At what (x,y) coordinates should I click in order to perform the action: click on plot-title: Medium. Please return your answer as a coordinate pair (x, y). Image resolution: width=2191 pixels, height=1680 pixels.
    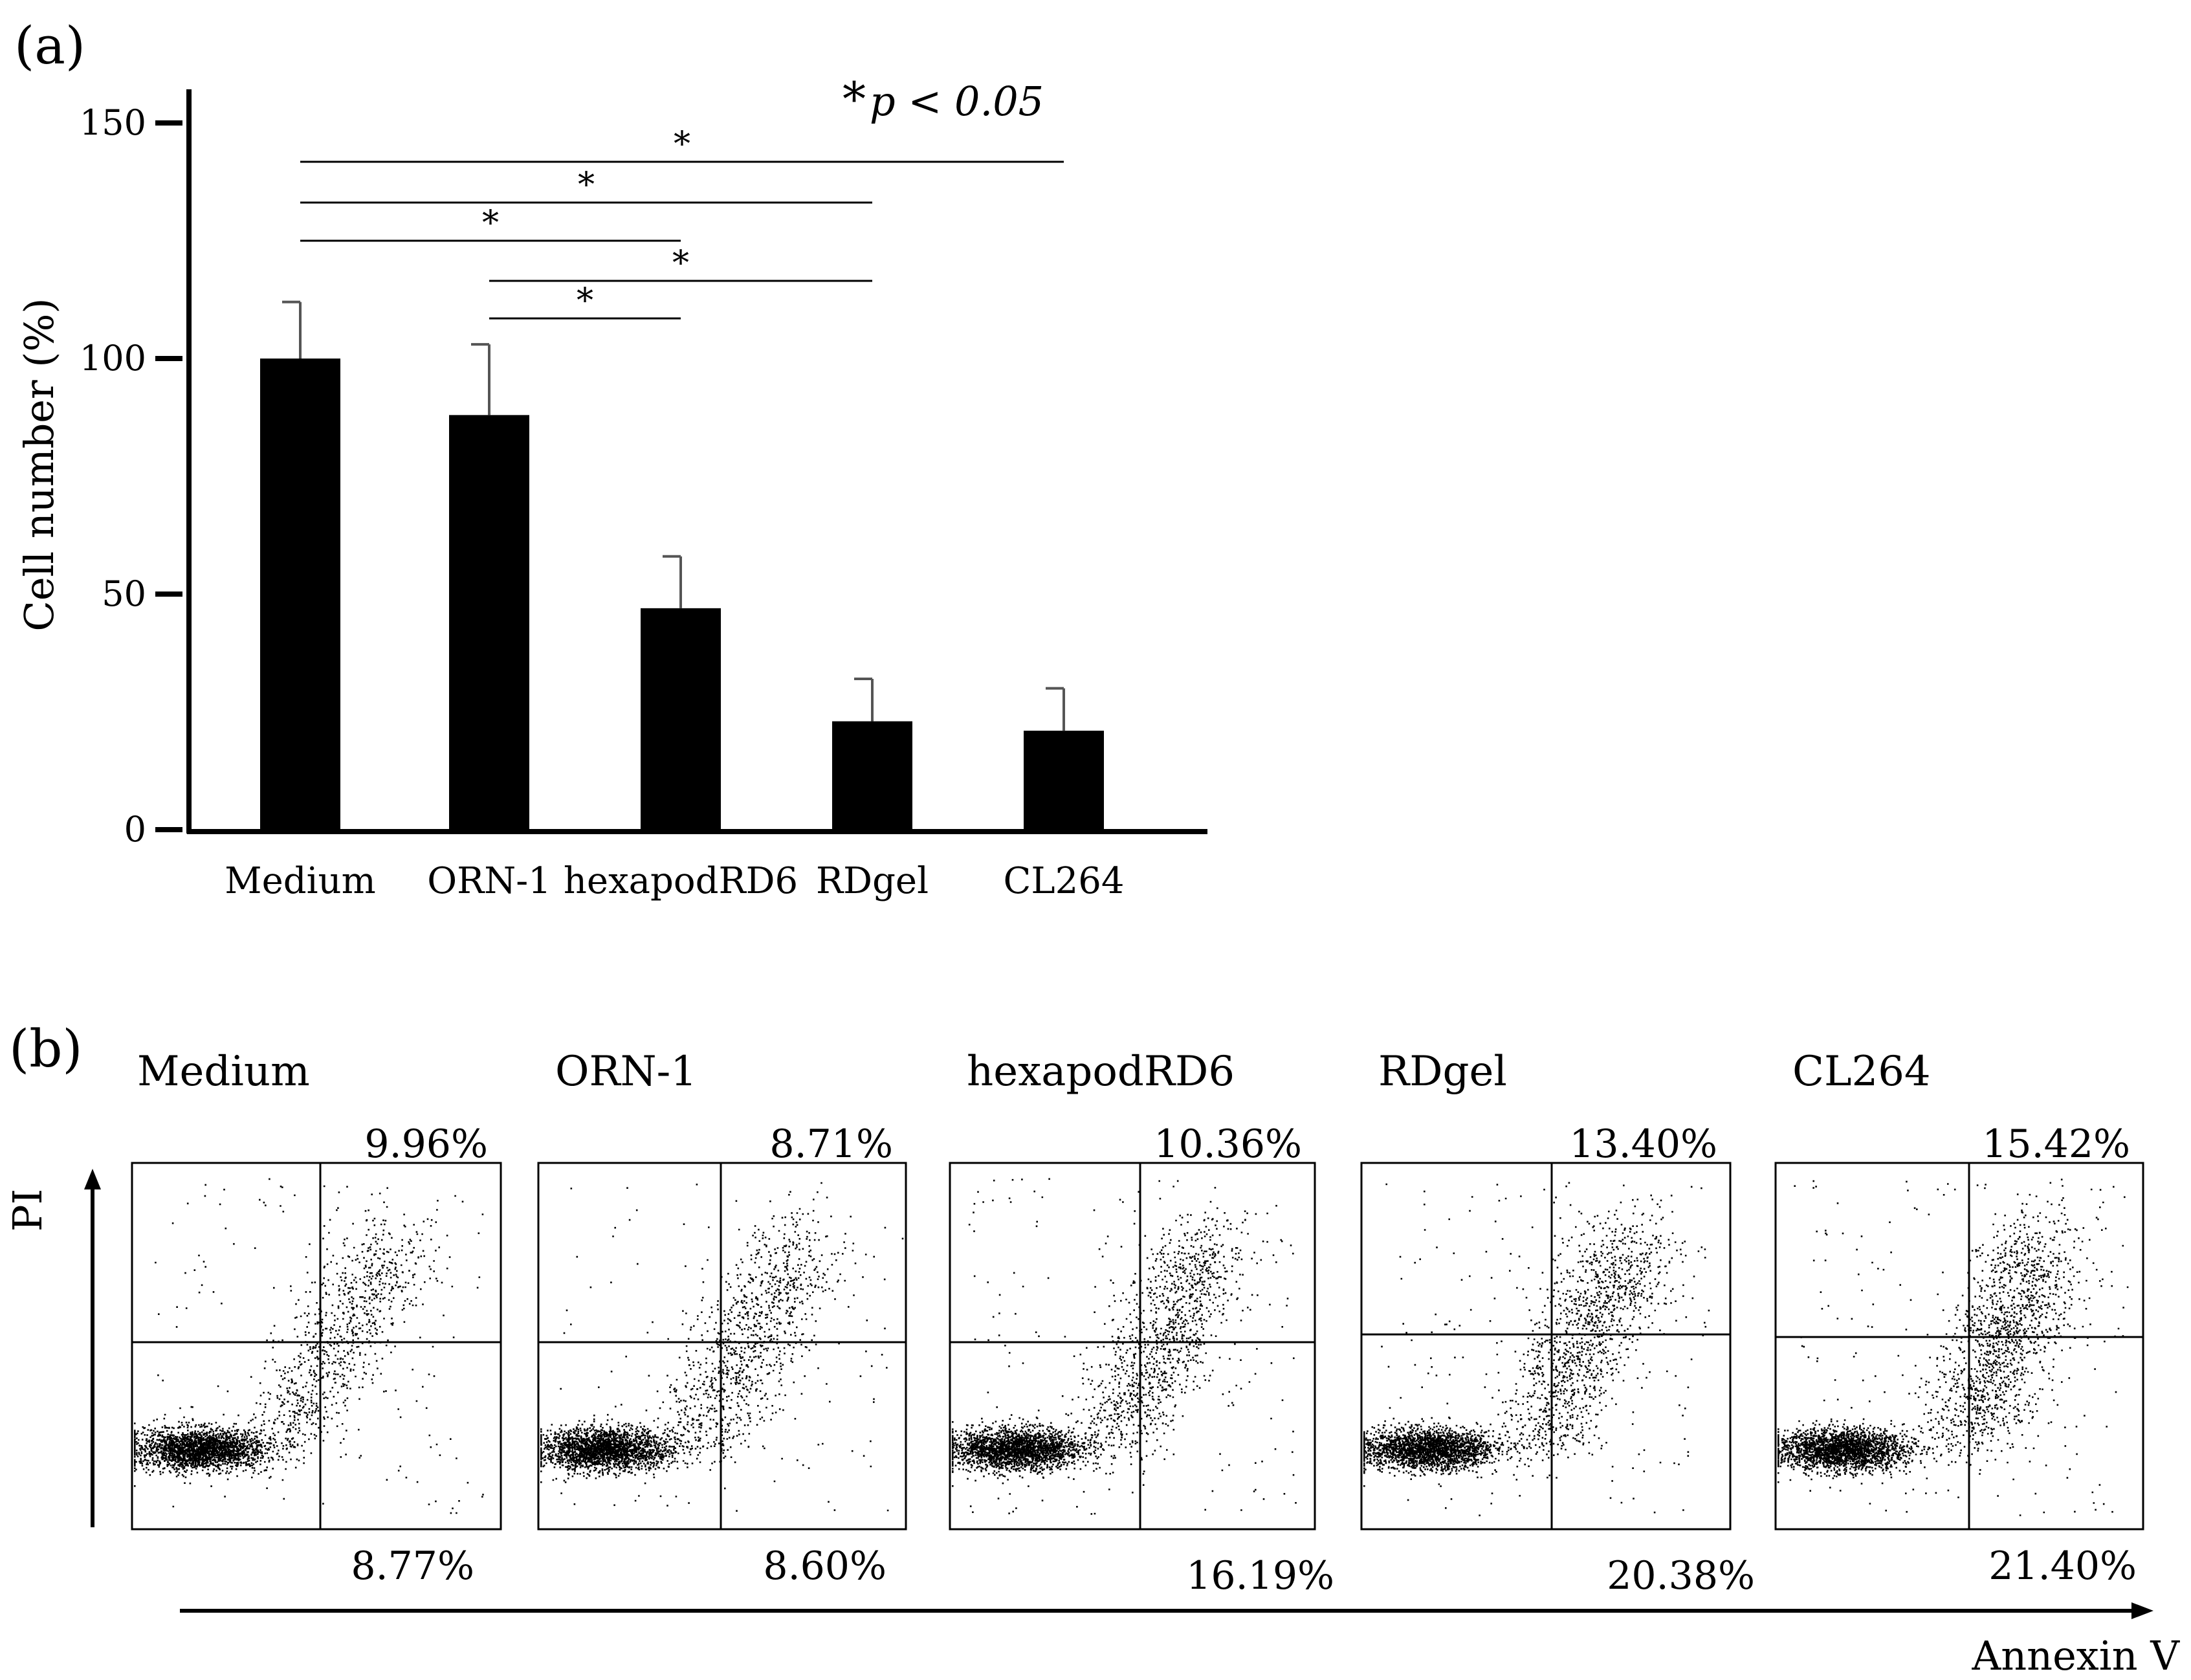
    Looking at the image, I should click on (224, 1072).